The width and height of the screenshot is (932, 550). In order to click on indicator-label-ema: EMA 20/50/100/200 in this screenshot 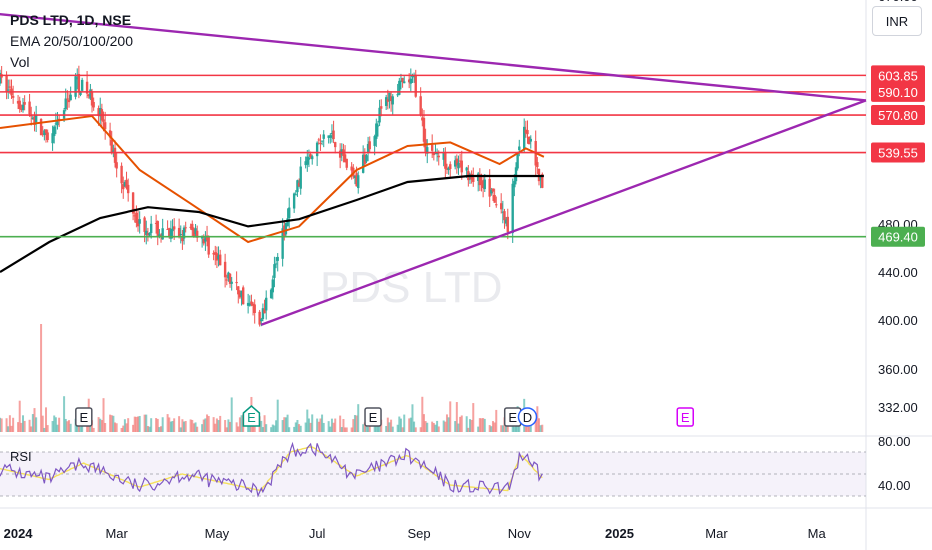, I will do `click(71, 41)`.